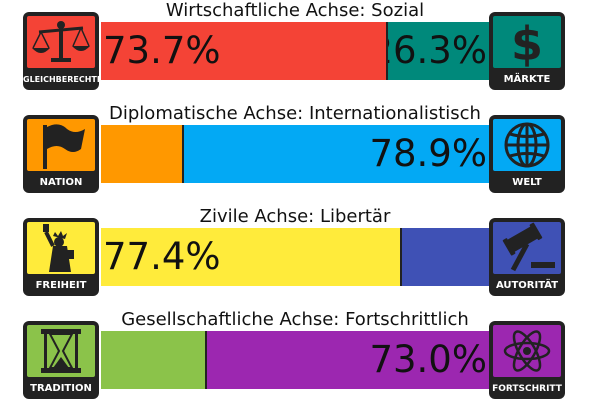 The height and width of the screenshot is (413, 590). Describe the element at coordinates (162, 50) in the screenshot. I see `left-percent: 73.7%` at that location.